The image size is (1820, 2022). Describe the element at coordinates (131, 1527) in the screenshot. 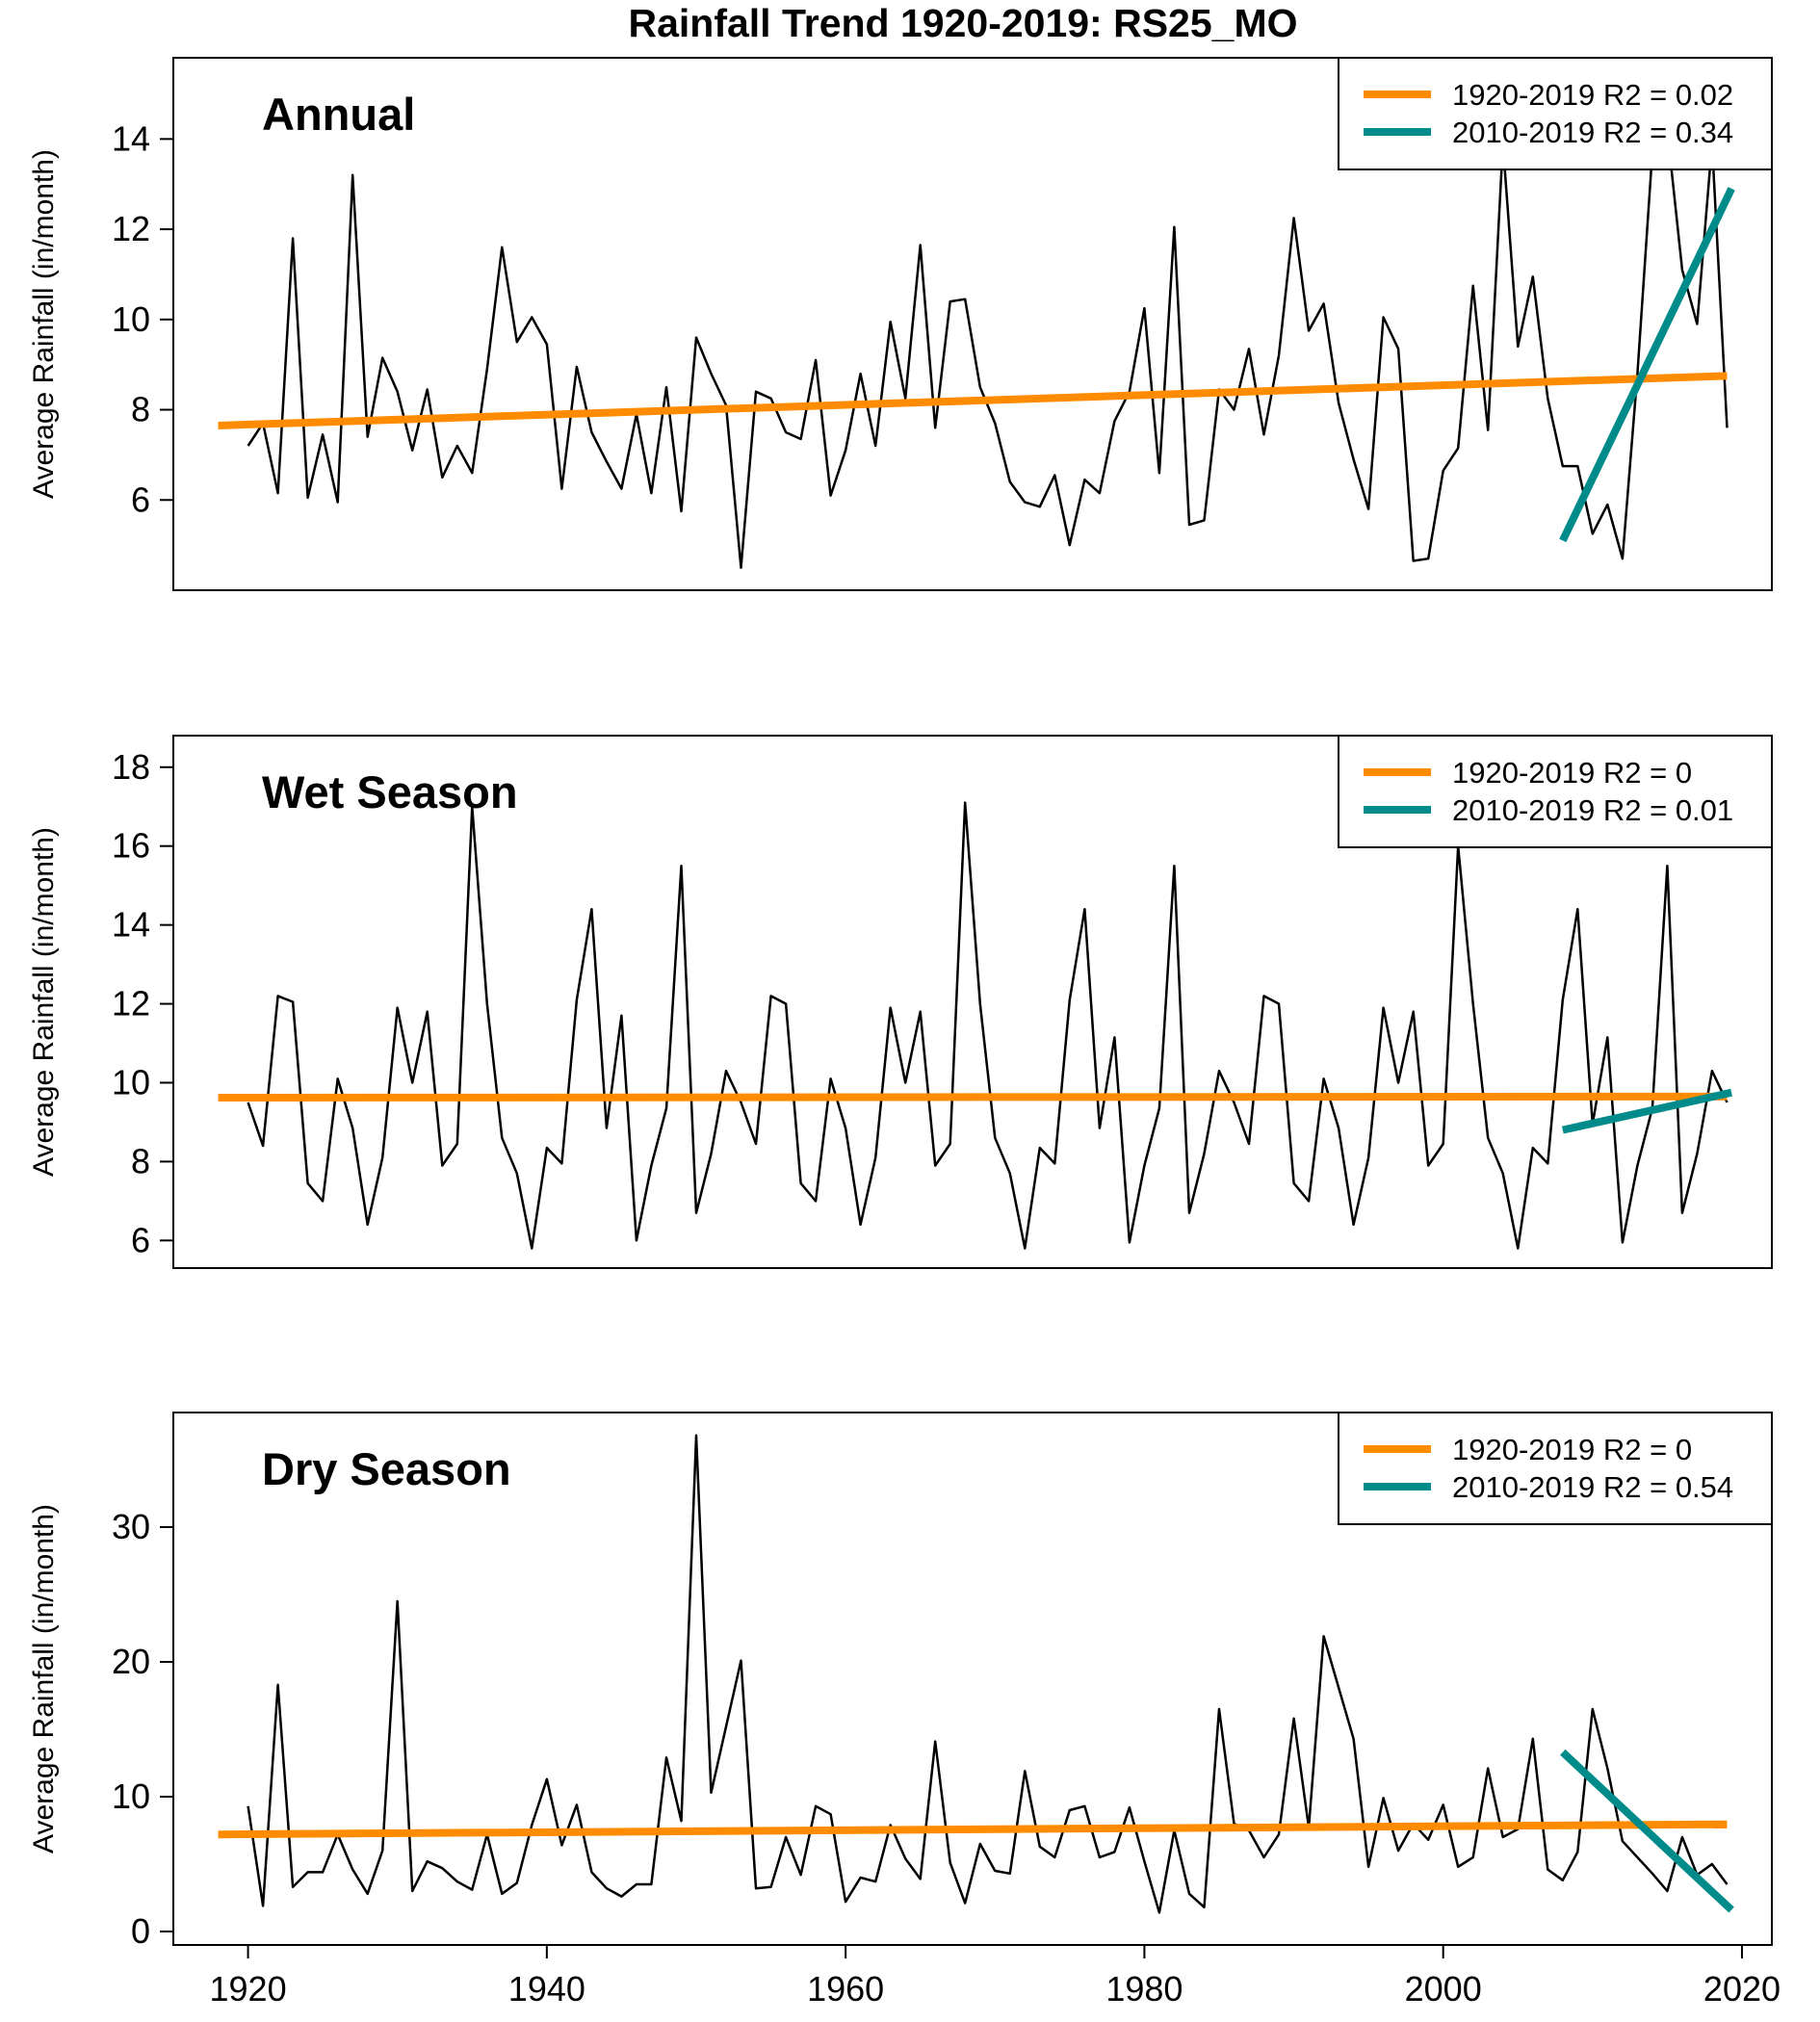

I see `y-tick-label: 30` at that location.